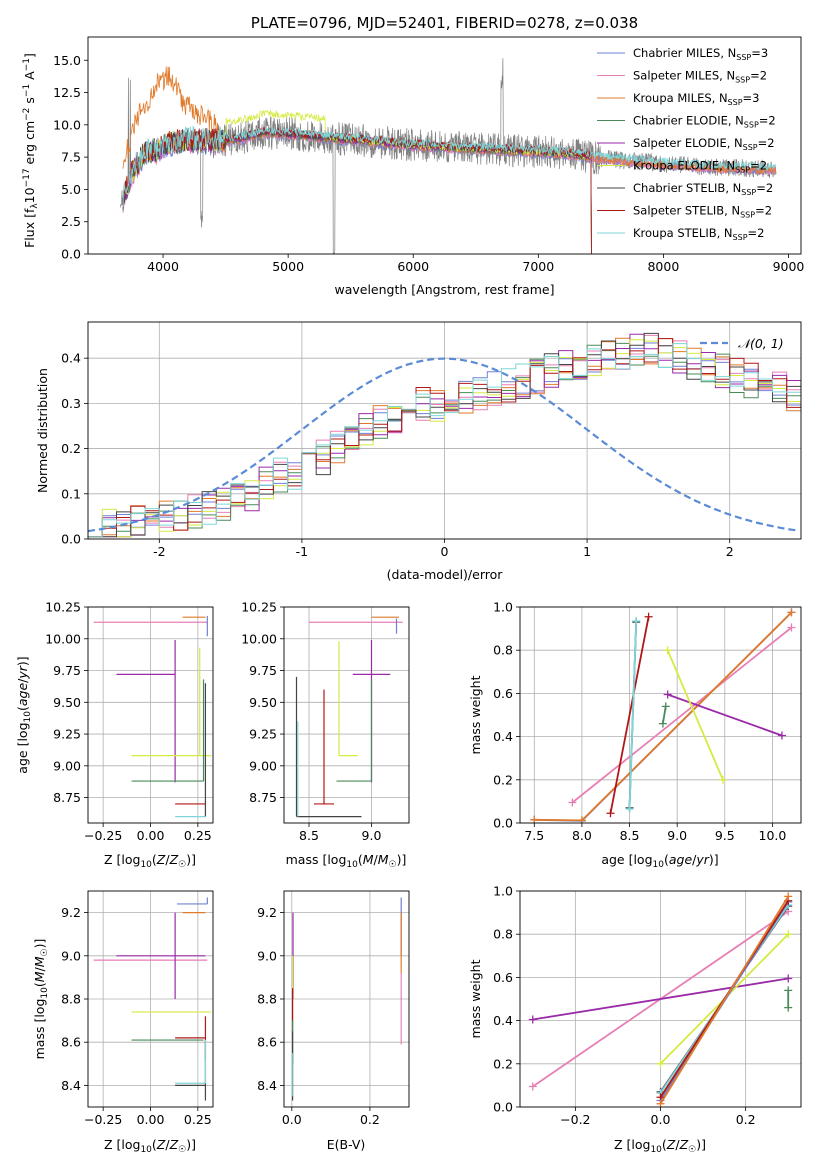 This screenshot has width=819, height=1170. Describe the element at coordinates (704, 122) in the screenshot. I see `legend-label: Chabrier ELODIE, NSSP=2` at that location.